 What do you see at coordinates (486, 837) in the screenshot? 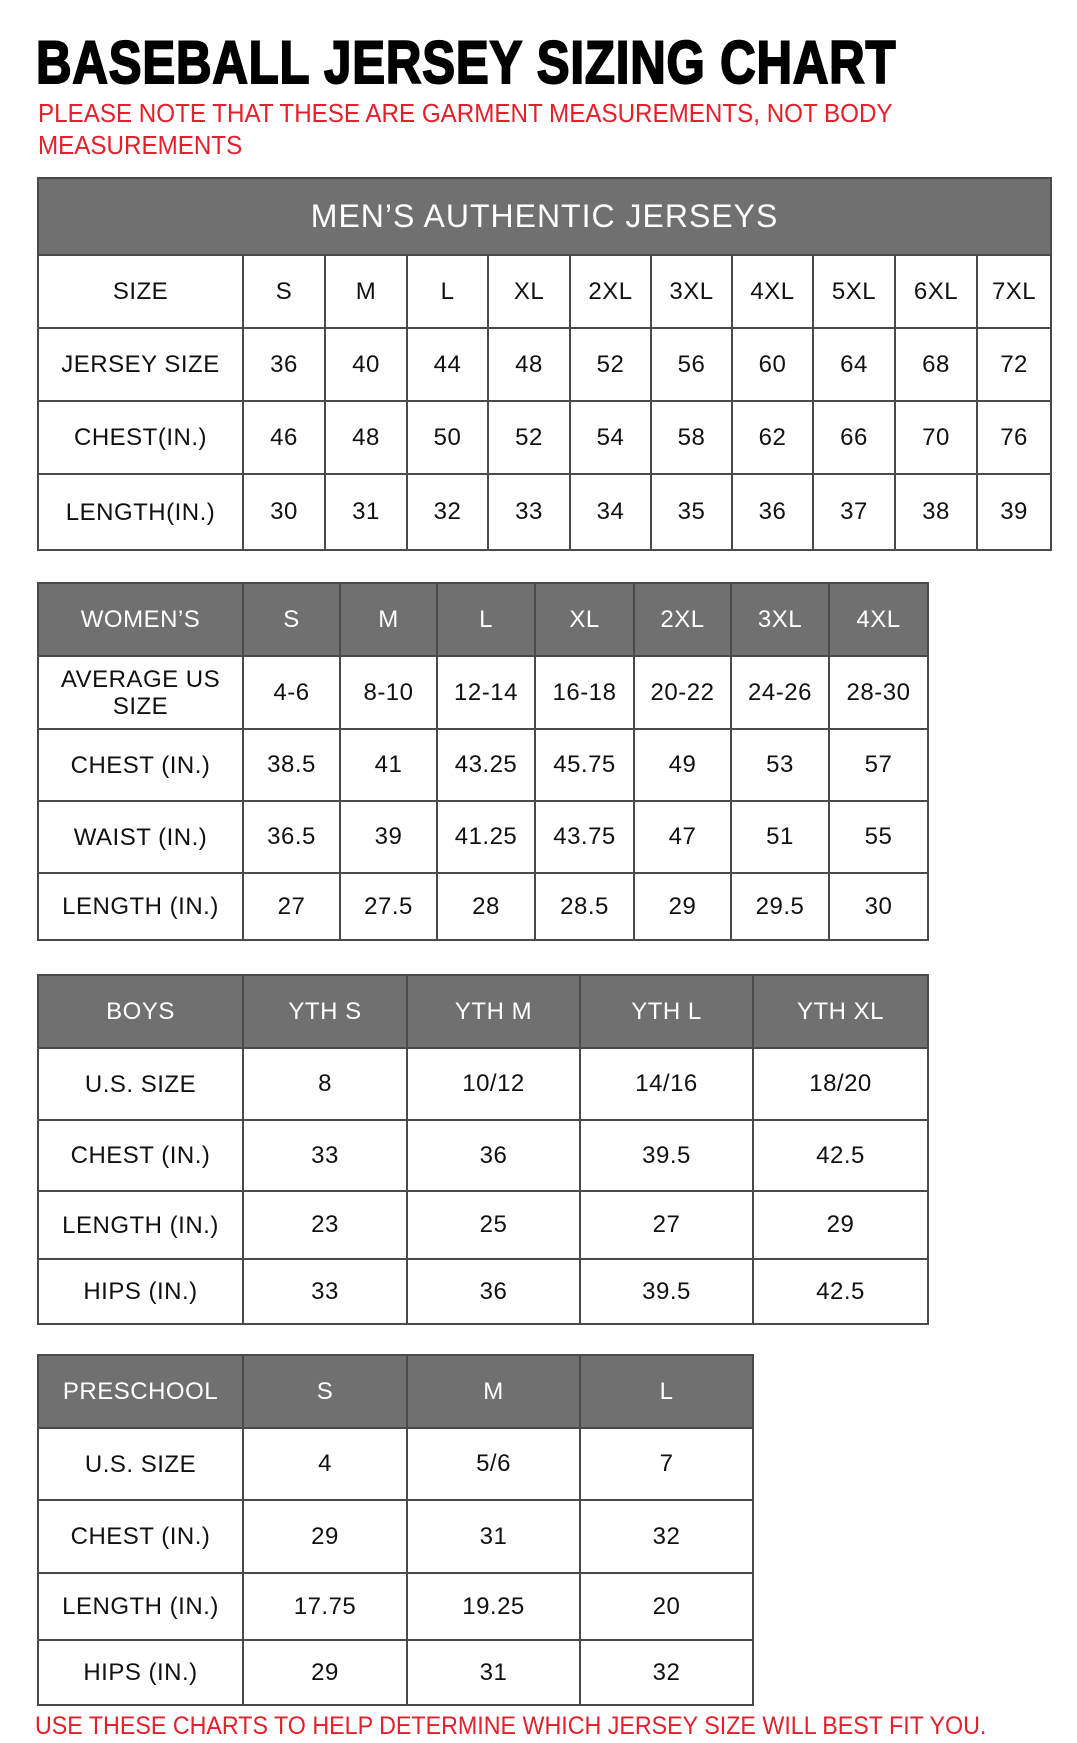
I see `measurement-cell: 41.25` at bounding box center [486, 837].